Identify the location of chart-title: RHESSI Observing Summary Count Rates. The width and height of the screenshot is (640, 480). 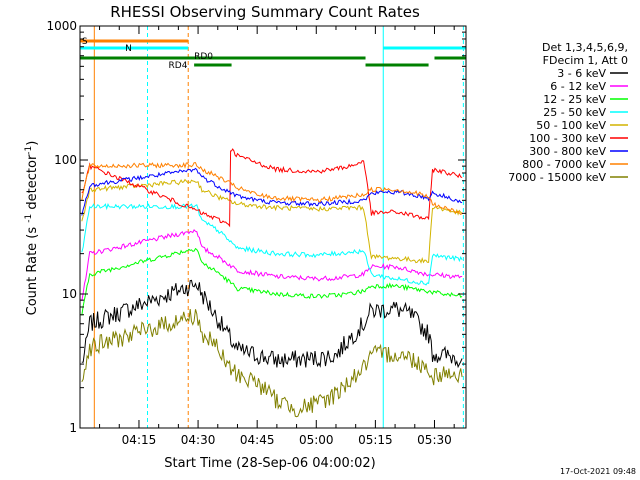
(265, 12).